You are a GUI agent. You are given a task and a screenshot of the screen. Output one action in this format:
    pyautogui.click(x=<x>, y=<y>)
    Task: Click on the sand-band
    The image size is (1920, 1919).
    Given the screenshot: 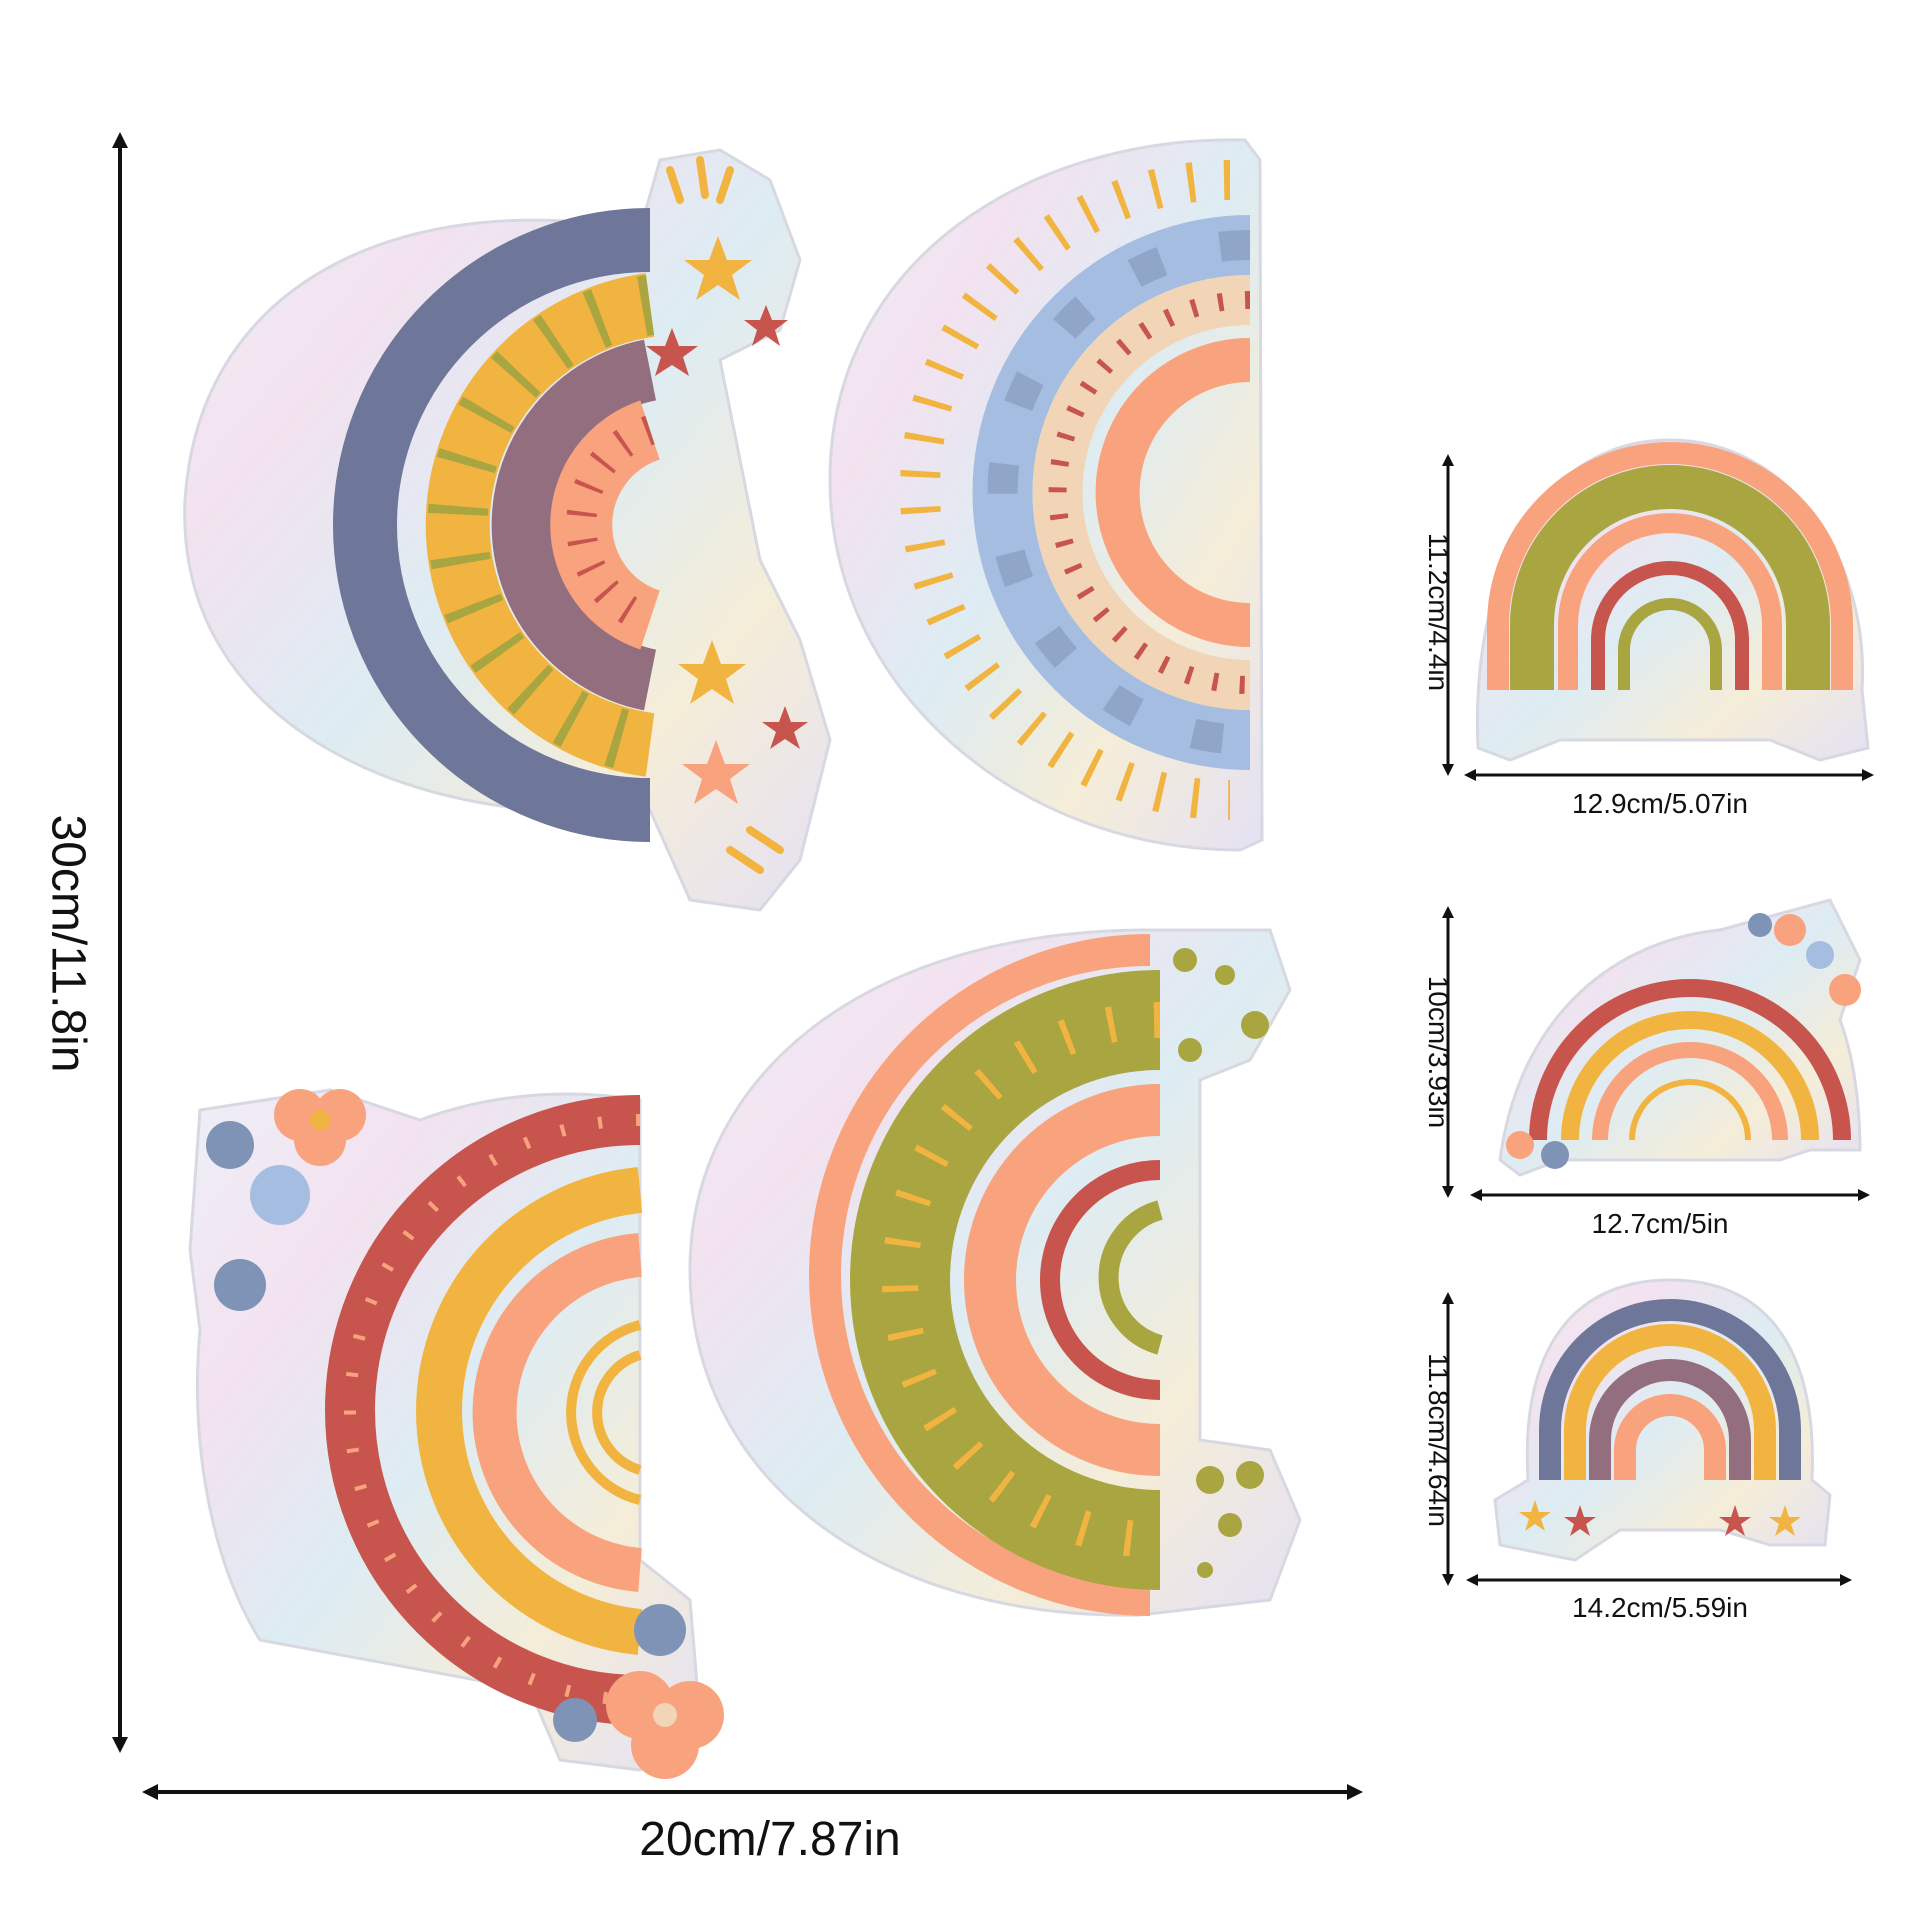 What is the action you would take?
    pyautogui.click(x=1141, y=492)
    